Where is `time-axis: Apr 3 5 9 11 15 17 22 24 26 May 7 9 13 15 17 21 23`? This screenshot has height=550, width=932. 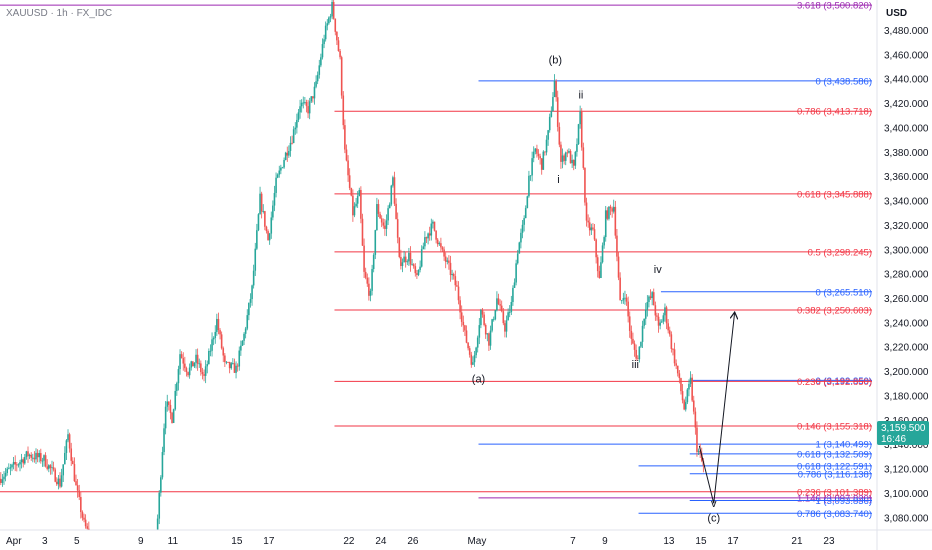
time-axis: Apr 3 5 9 11 15 17 22 24 26 May 7 9 13 15 17 21 23 is located at coordinates (420, 541).